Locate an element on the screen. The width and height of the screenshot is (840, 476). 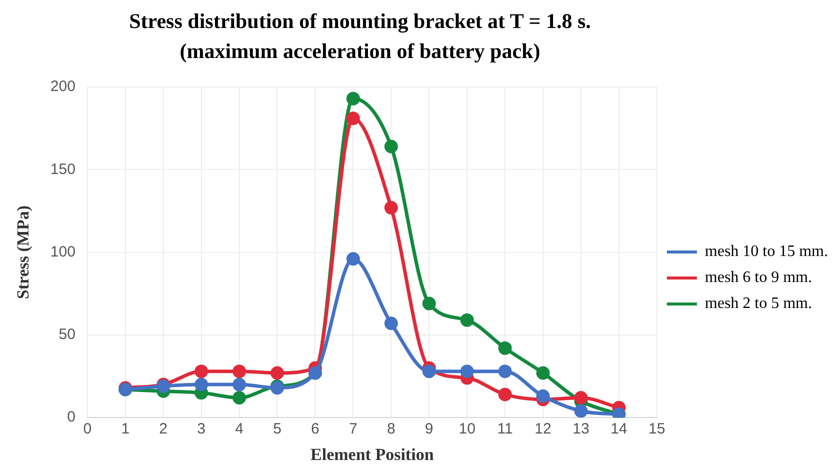
x-tick-label: 7 is located at coordinates (353, 429).